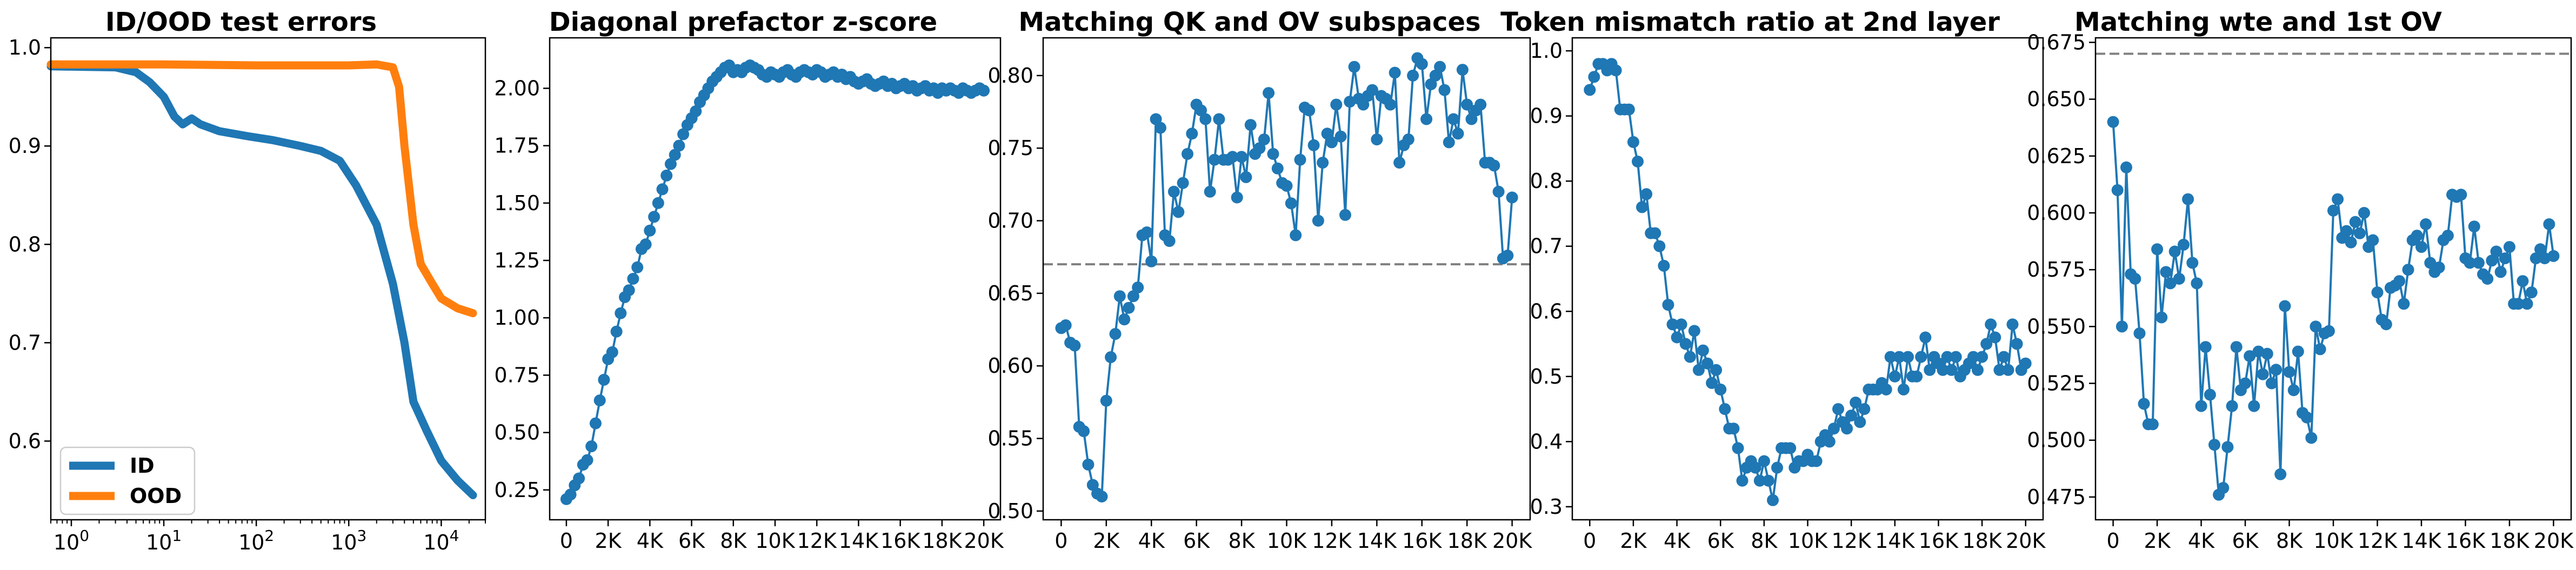 This screenshot has height=570, width=2576. Describe the element at coordinates (1547, 507) in the screenshot. I see `y-tick-label: 0.3` at that location.